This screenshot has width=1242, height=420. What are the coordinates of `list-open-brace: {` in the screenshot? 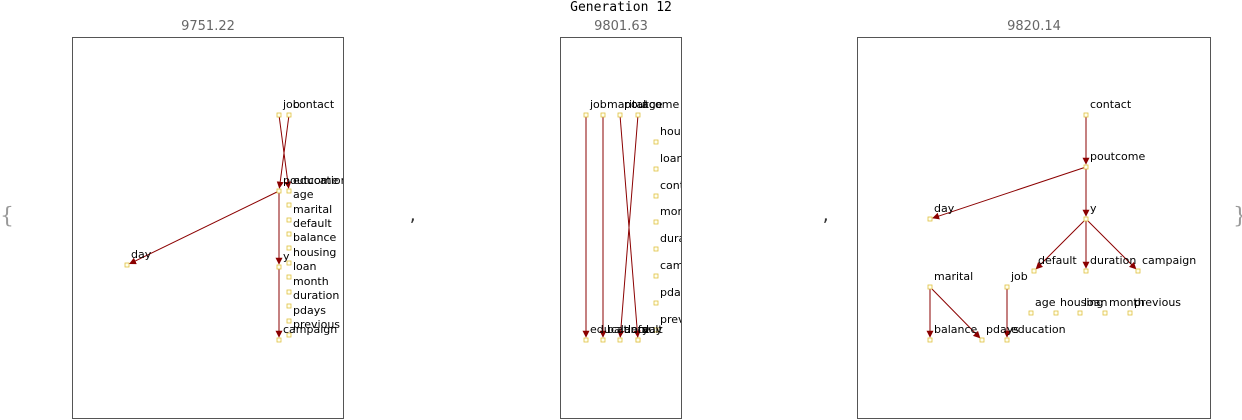 It's located at (7, 216).